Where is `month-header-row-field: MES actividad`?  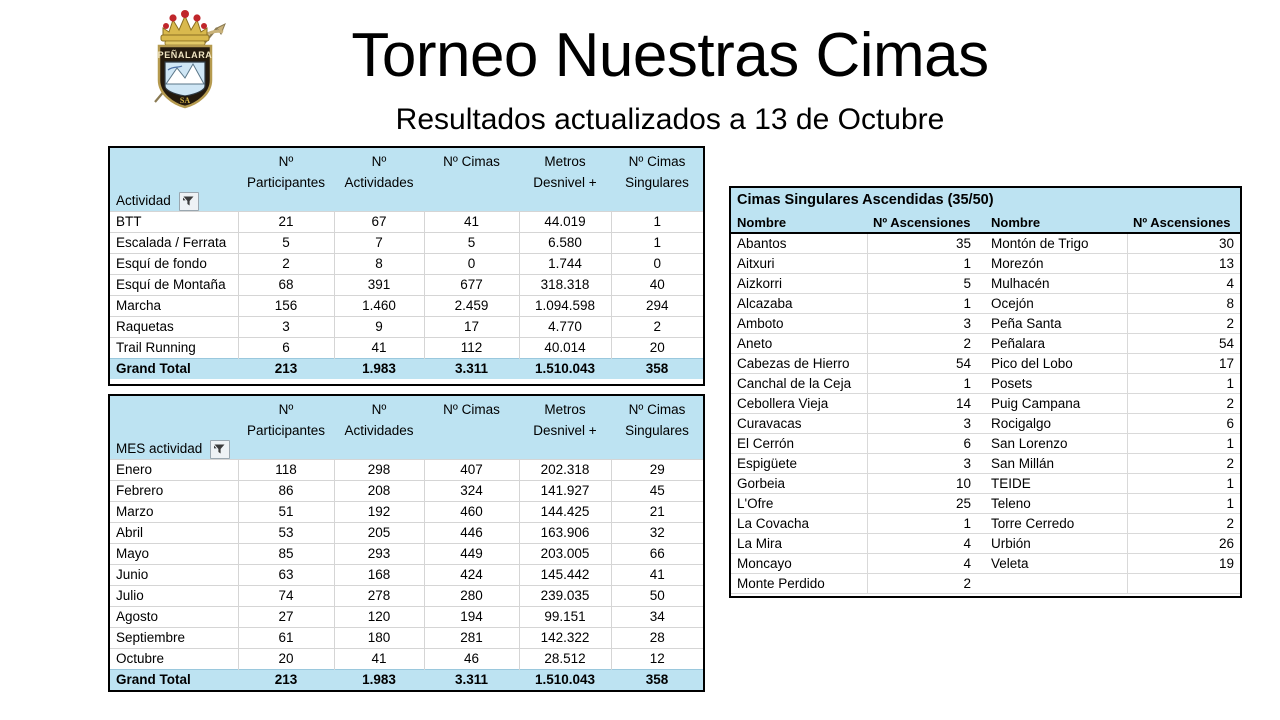
month-header-row-field: MES actividad is located at coordinates (406, 448).